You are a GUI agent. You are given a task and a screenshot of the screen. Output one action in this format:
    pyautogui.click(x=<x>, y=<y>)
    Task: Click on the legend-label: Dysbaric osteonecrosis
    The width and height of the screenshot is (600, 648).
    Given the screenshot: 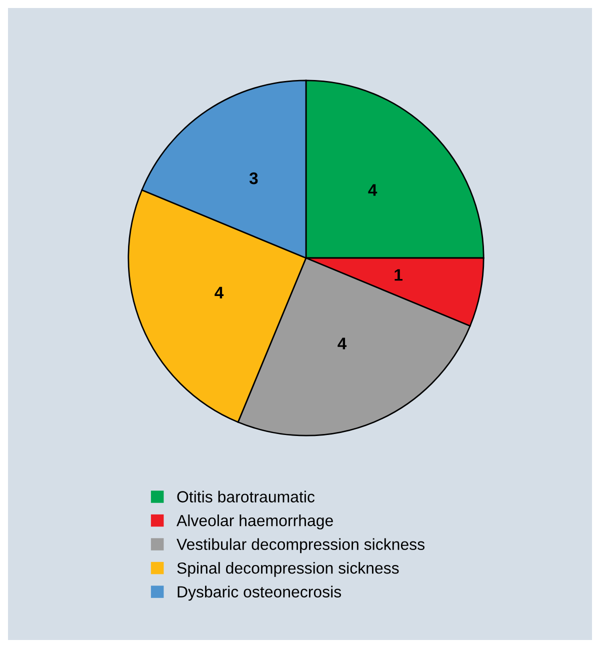 What is the action you would take?
    pyautogui.click(x=260, y=593)
    